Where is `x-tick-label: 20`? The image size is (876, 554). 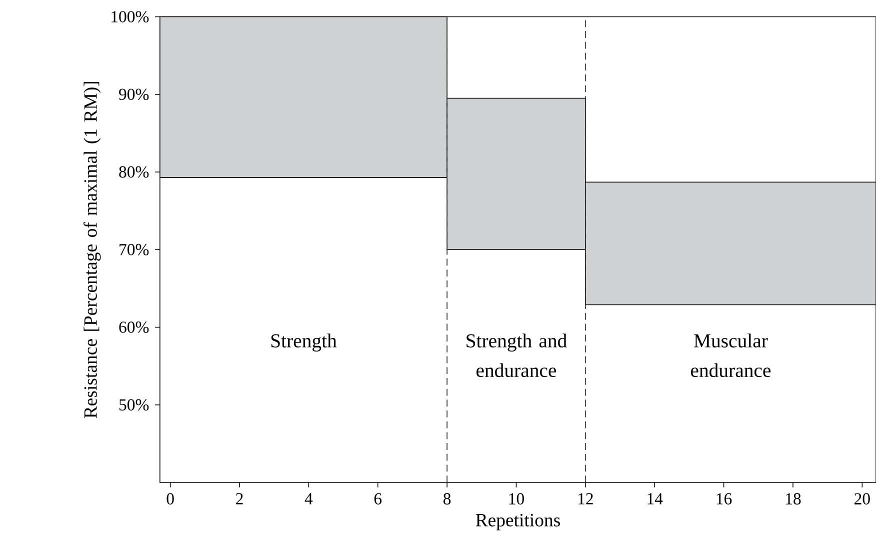
x-tick-label: 20 is located at coordinates (862, 499).